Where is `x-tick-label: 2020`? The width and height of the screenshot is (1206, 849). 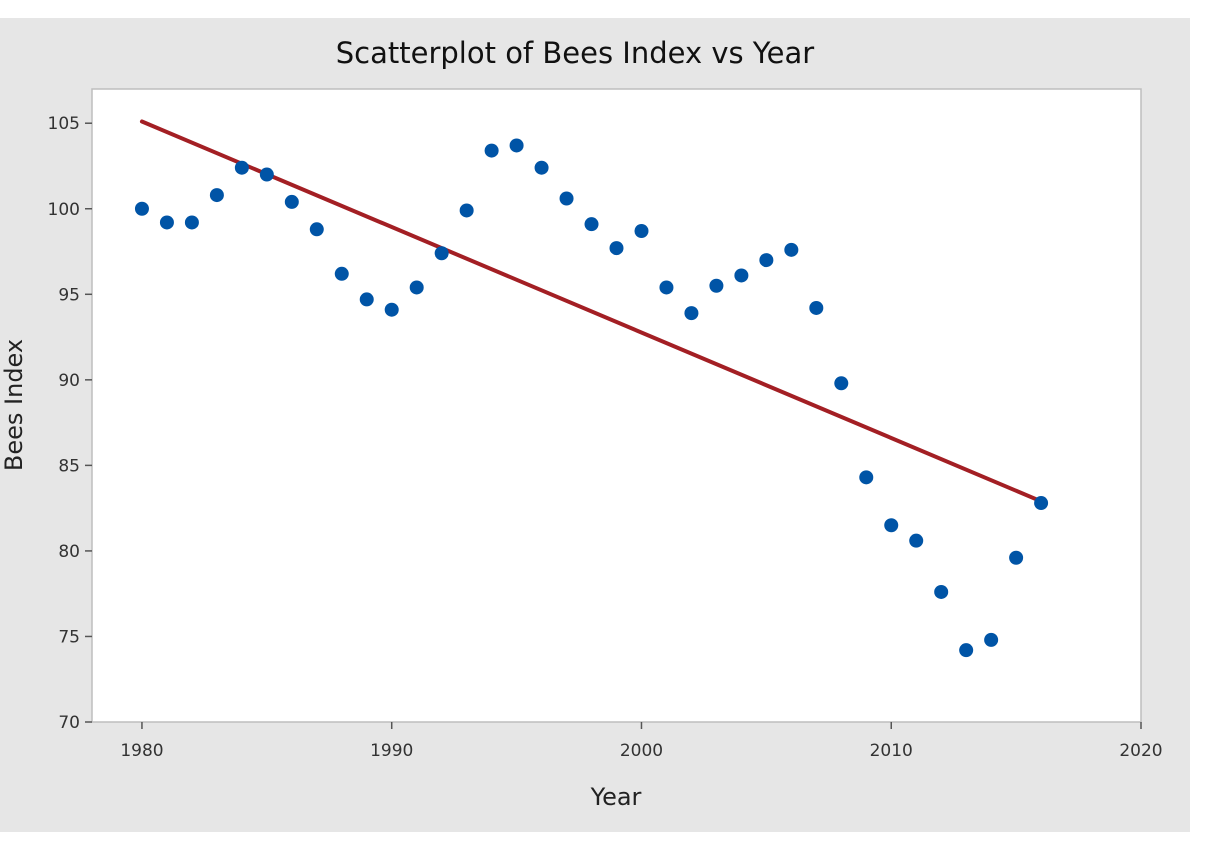 x-tick-label: 2020 is located at coordinates (1140, 751).